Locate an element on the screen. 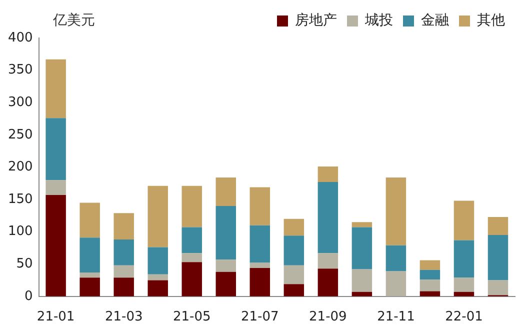 This screenshot has width=529, height=335. text: 亿美元 is located at coordinates (73, 20).